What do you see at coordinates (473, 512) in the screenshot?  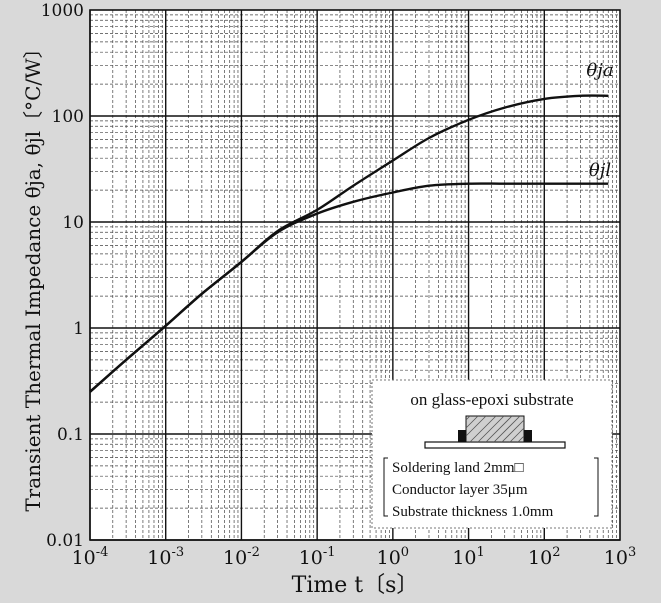 I see `annotation-line-3: Substrate thickness 1.0mm` at bounding box center [473, 512].